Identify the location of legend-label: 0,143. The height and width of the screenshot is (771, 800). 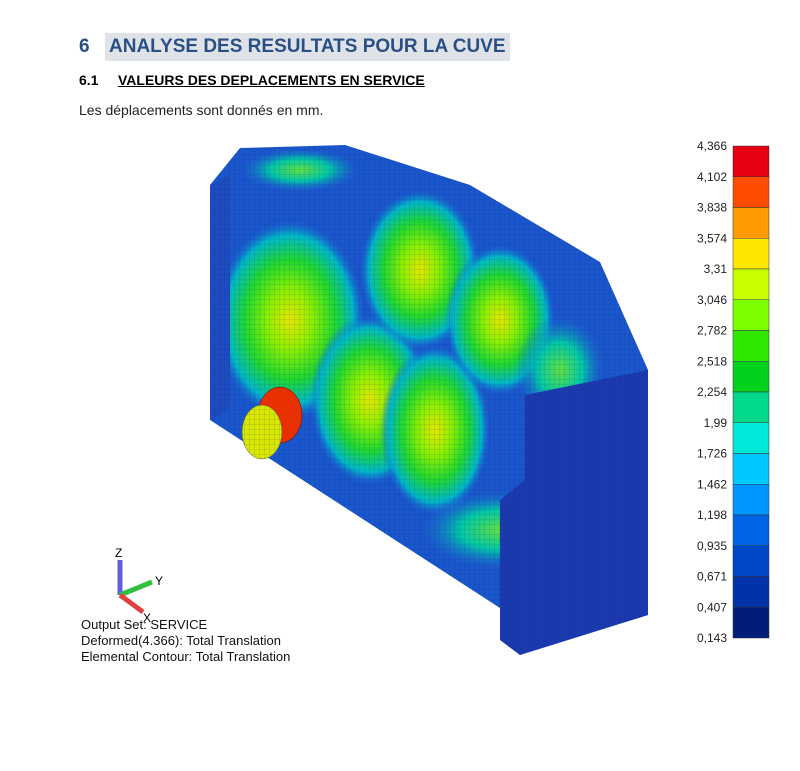
(712, 638).